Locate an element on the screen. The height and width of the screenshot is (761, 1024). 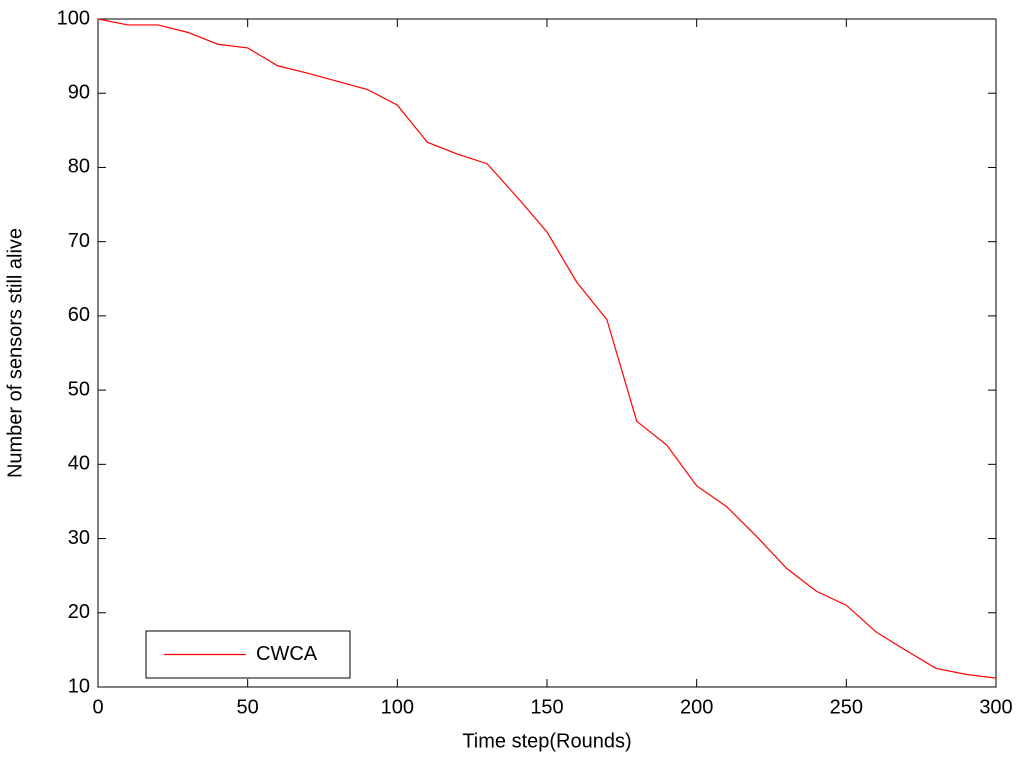
x-tick-label: 100 is located at coordinates (397, 707).